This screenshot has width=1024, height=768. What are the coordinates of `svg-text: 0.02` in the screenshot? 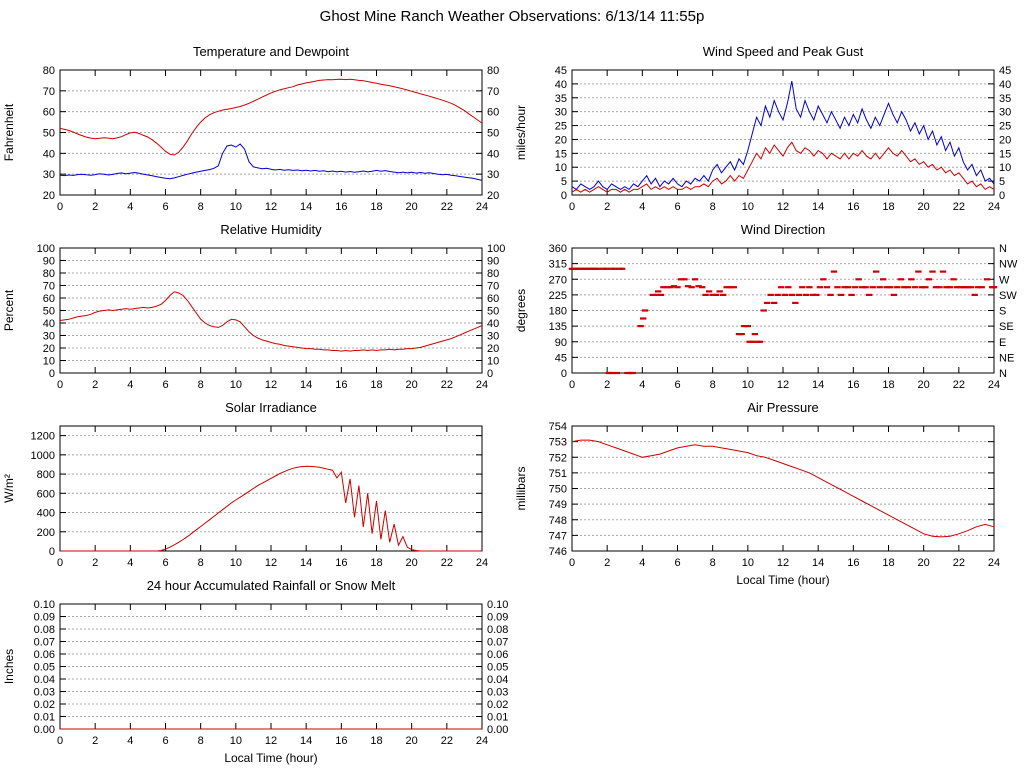 It's located at (497, 705).